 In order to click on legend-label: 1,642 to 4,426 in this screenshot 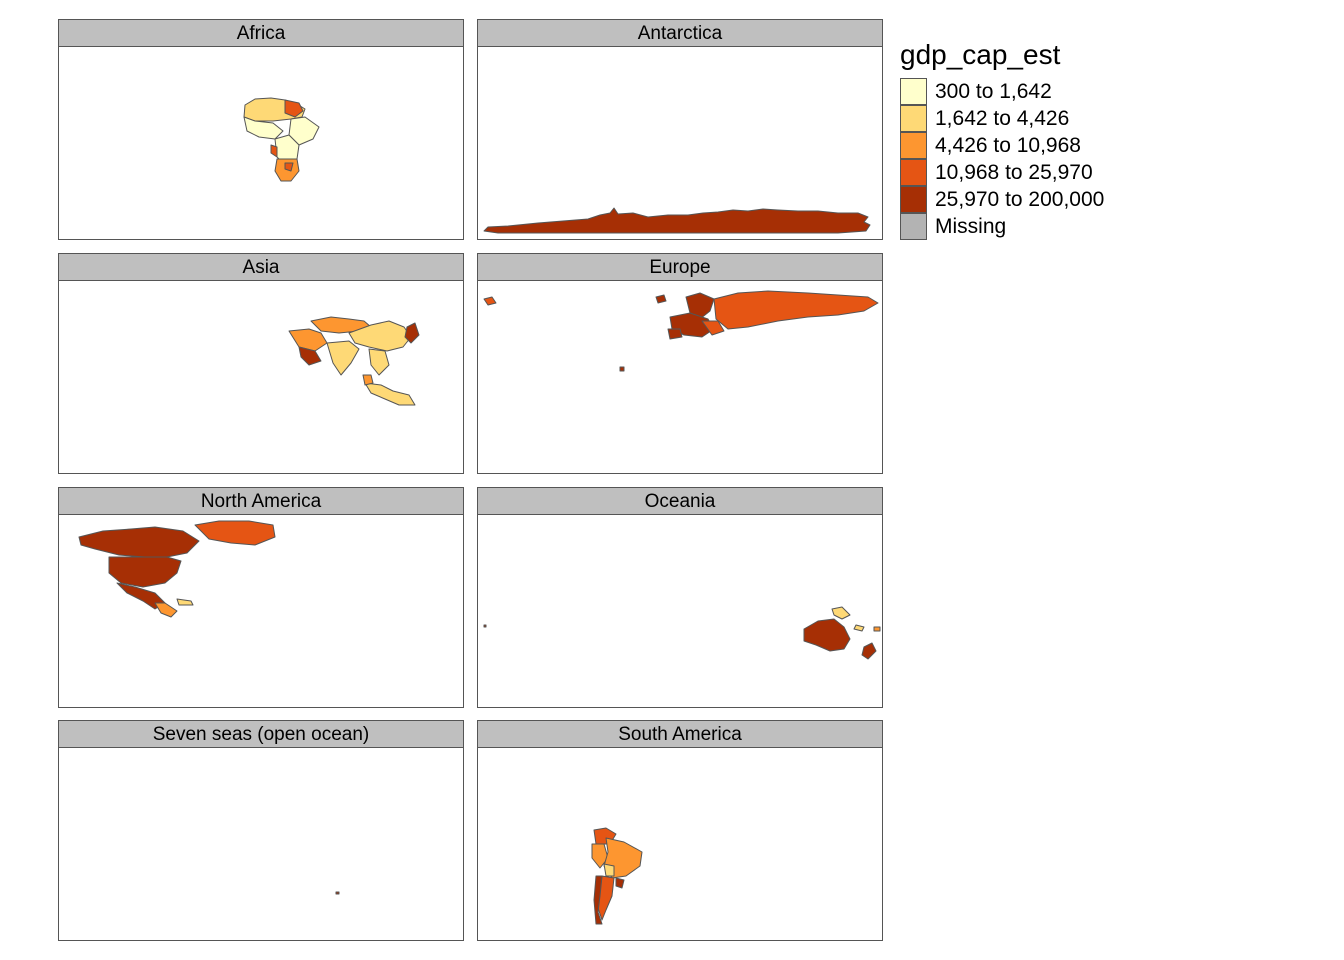, I will do `click(1002, 118)`.